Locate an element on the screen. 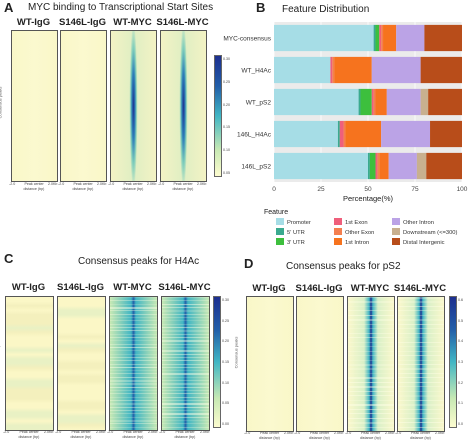 Image resolution: width=474 pixels, height=441 pixels. panel-a-x-tick: -2.0 is located at coordinates (111, 184).